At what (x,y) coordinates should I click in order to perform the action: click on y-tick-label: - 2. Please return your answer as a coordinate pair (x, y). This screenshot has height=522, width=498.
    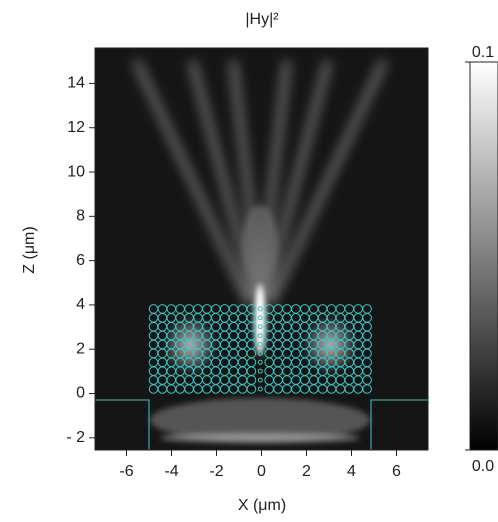
    Looking at the image, I should click on (75, 437).